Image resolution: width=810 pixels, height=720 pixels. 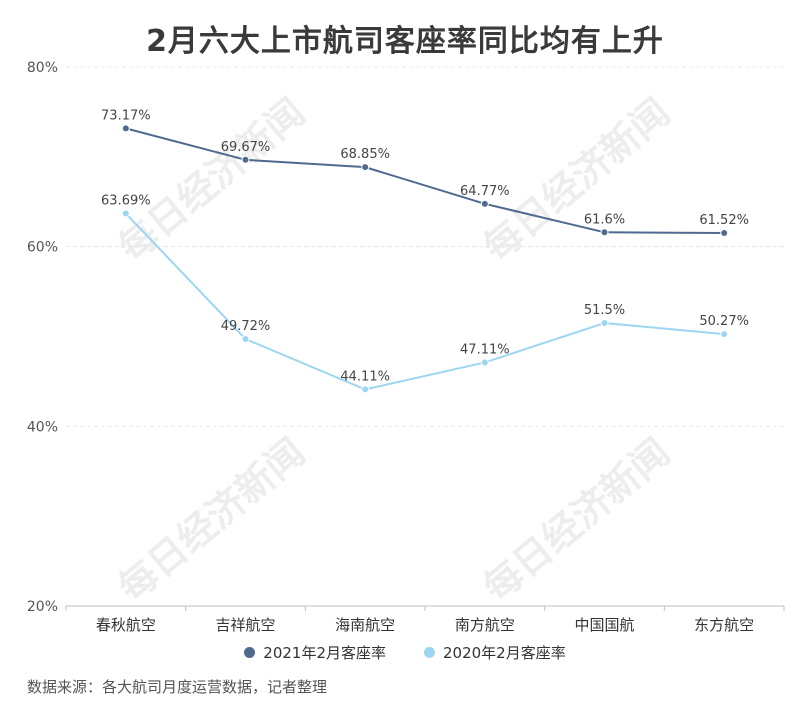 What do you see at coordinates (485, 191) in the screenshot?
I see `data-label: 64.77%` at bounding box center [485, 191].